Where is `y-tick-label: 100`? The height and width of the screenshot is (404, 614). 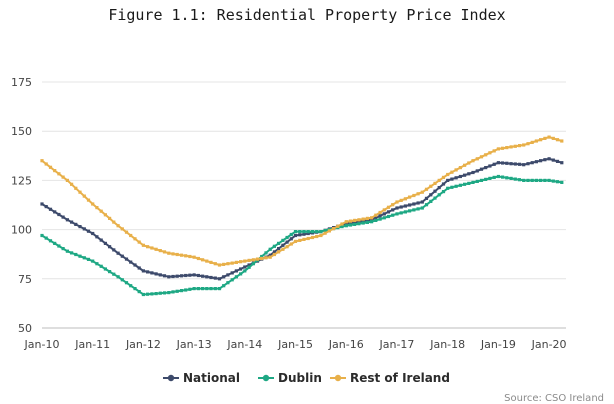
y-tick-label: 100 is located at coordinates (21, 230).